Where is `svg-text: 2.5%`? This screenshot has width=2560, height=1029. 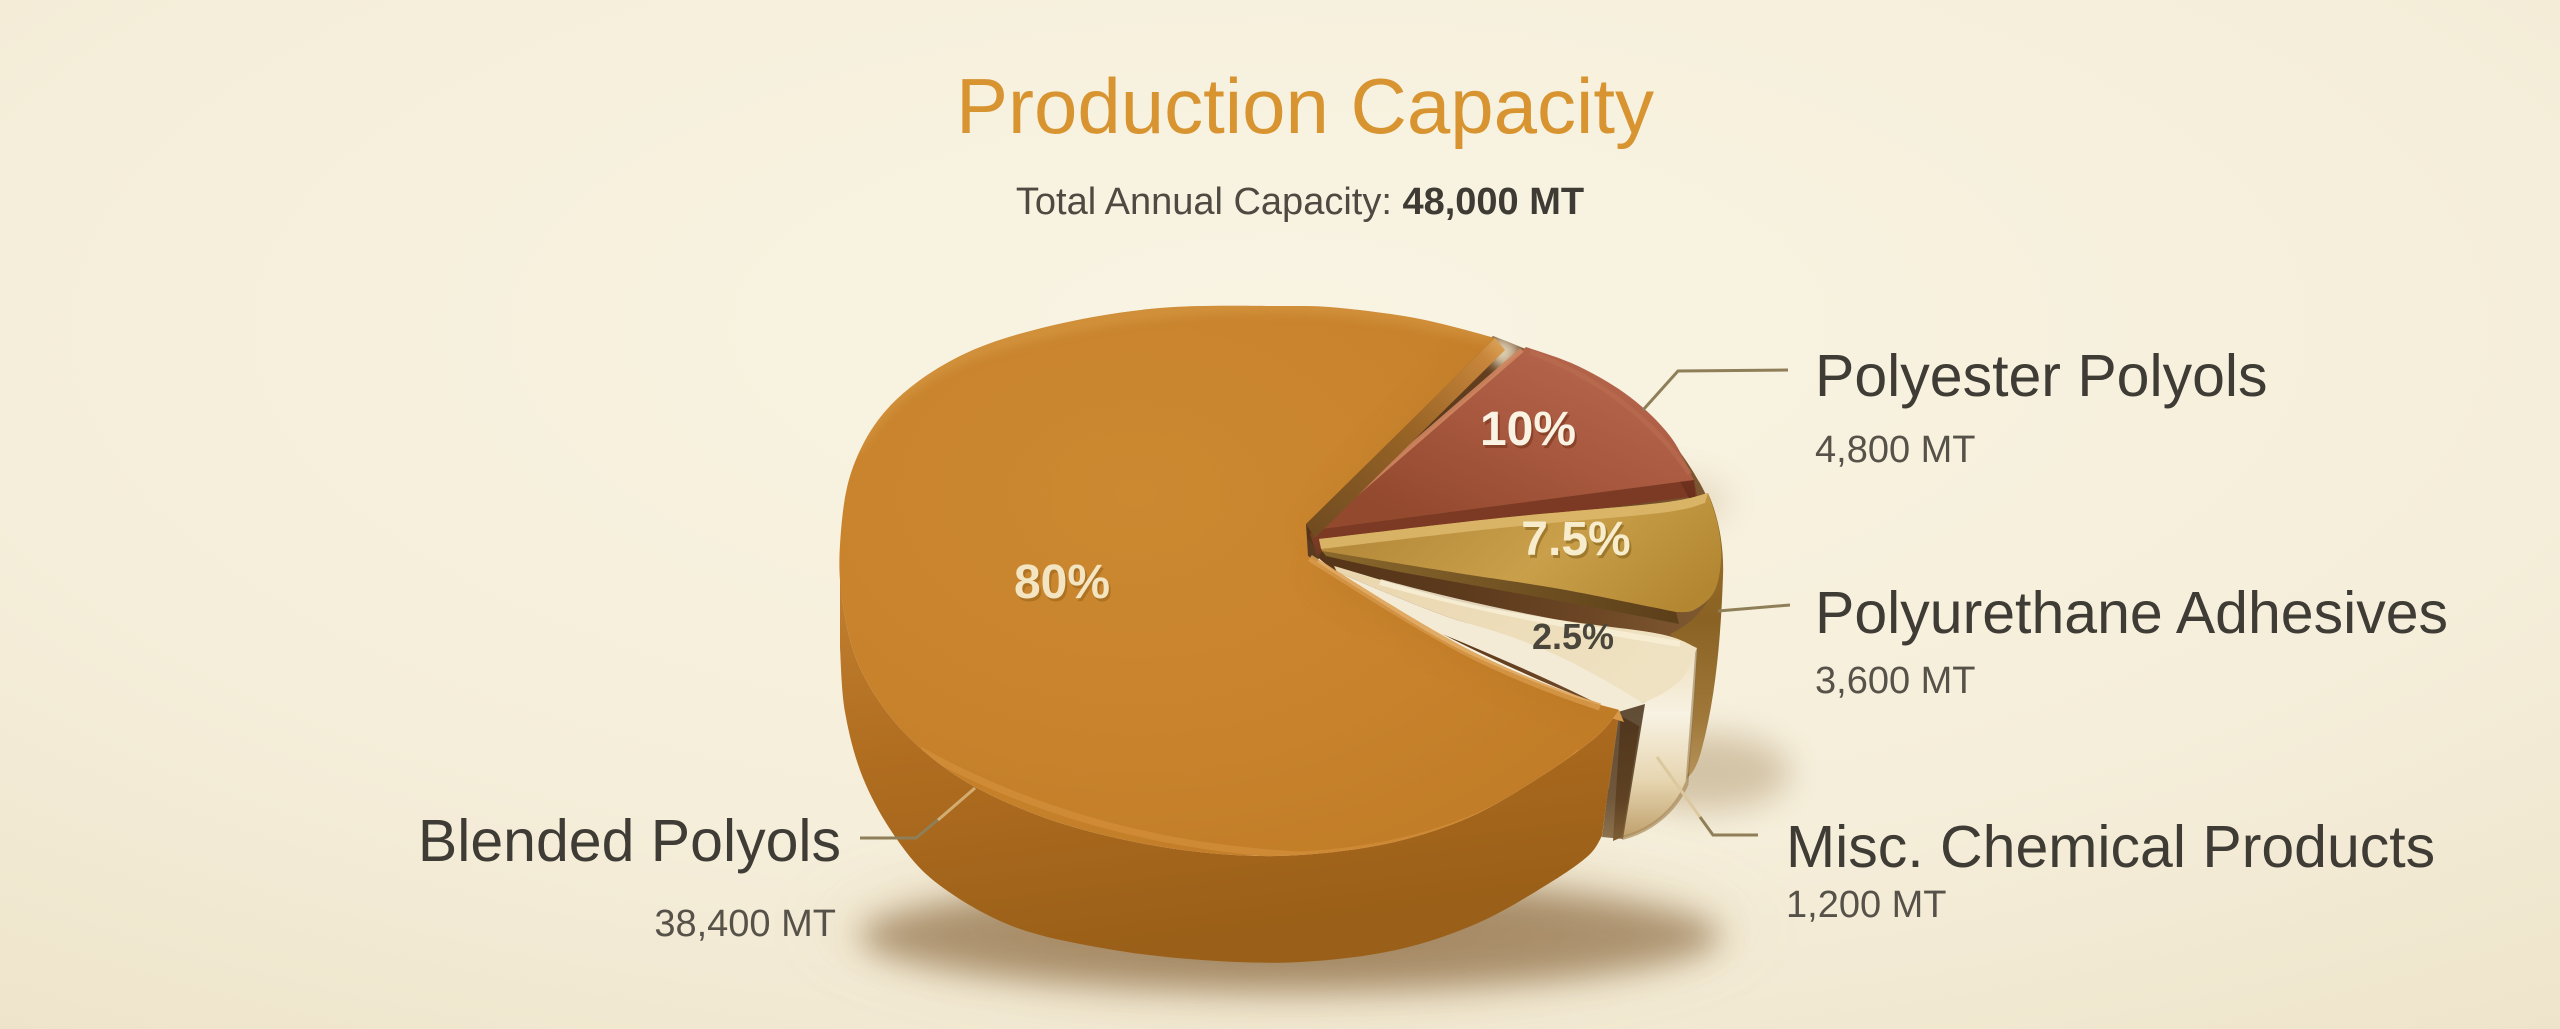 svg-text: 2.5% is located at coordinates (1573, 636).